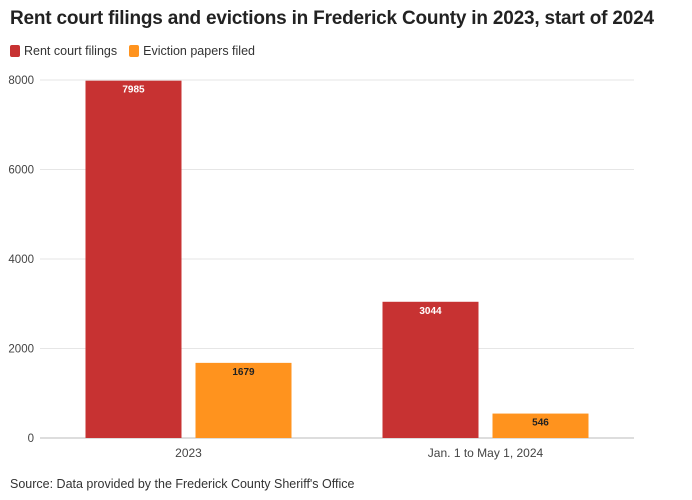 The image size is (692, 500). What do you see at coordinates (21, 350) in the screenshot?
I see `y-tick-label-2000: 2000` at bounding box center [21, 350].